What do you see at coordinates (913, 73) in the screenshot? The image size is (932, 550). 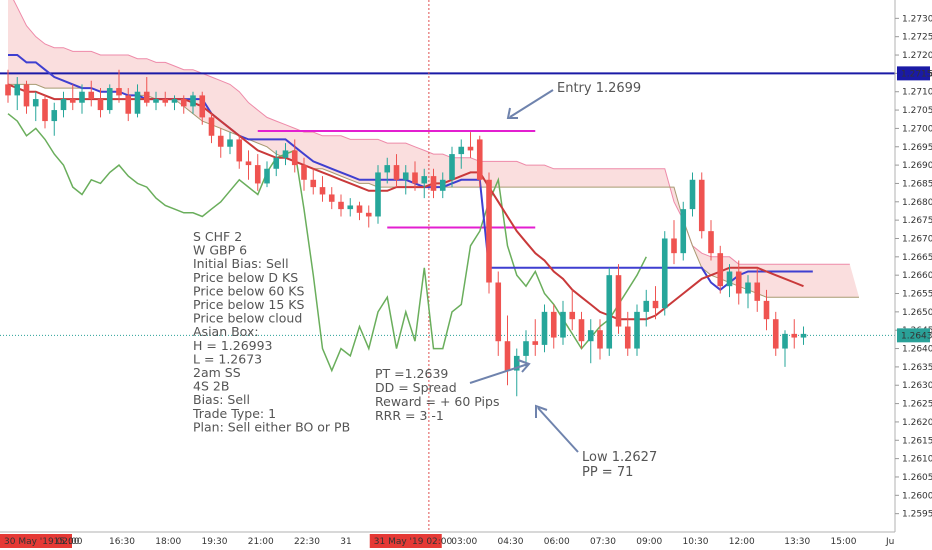 I see `price-highlight-box` at bounding box center [913, 73].